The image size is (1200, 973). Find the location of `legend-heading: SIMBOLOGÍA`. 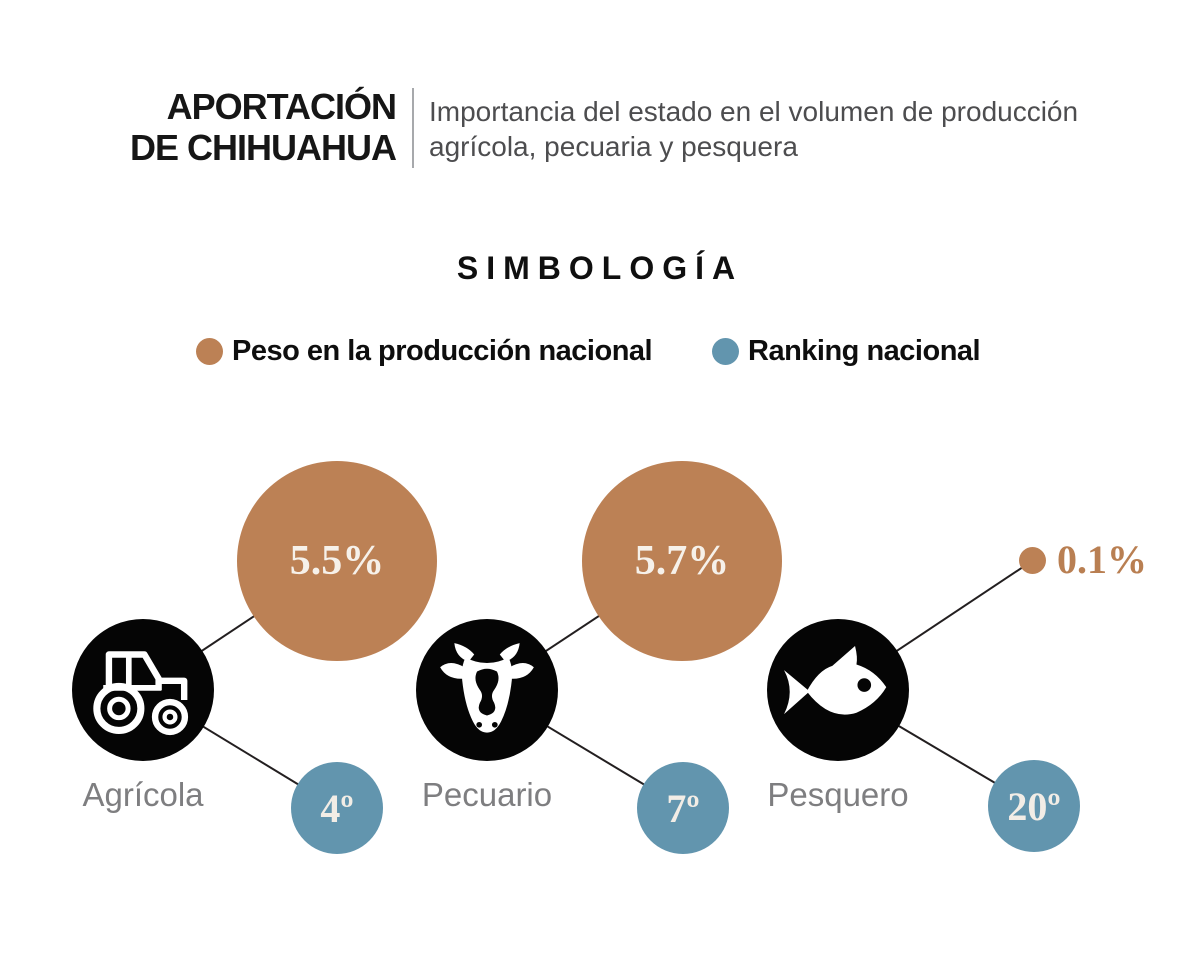

legend-heading: SIMBOLOGÍA is located at coordinates (600, 268).